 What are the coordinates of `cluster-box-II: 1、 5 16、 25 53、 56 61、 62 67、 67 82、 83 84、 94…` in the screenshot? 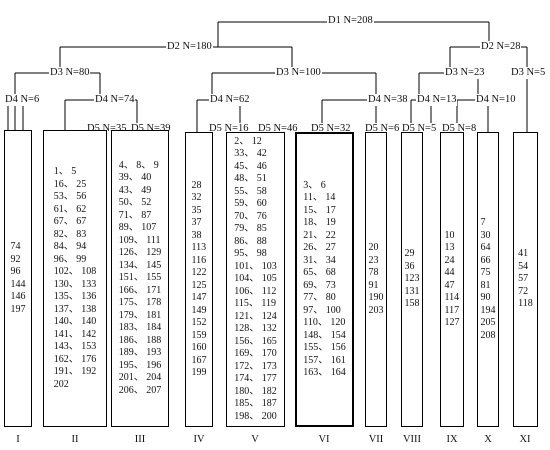 It's located at (75, 278).